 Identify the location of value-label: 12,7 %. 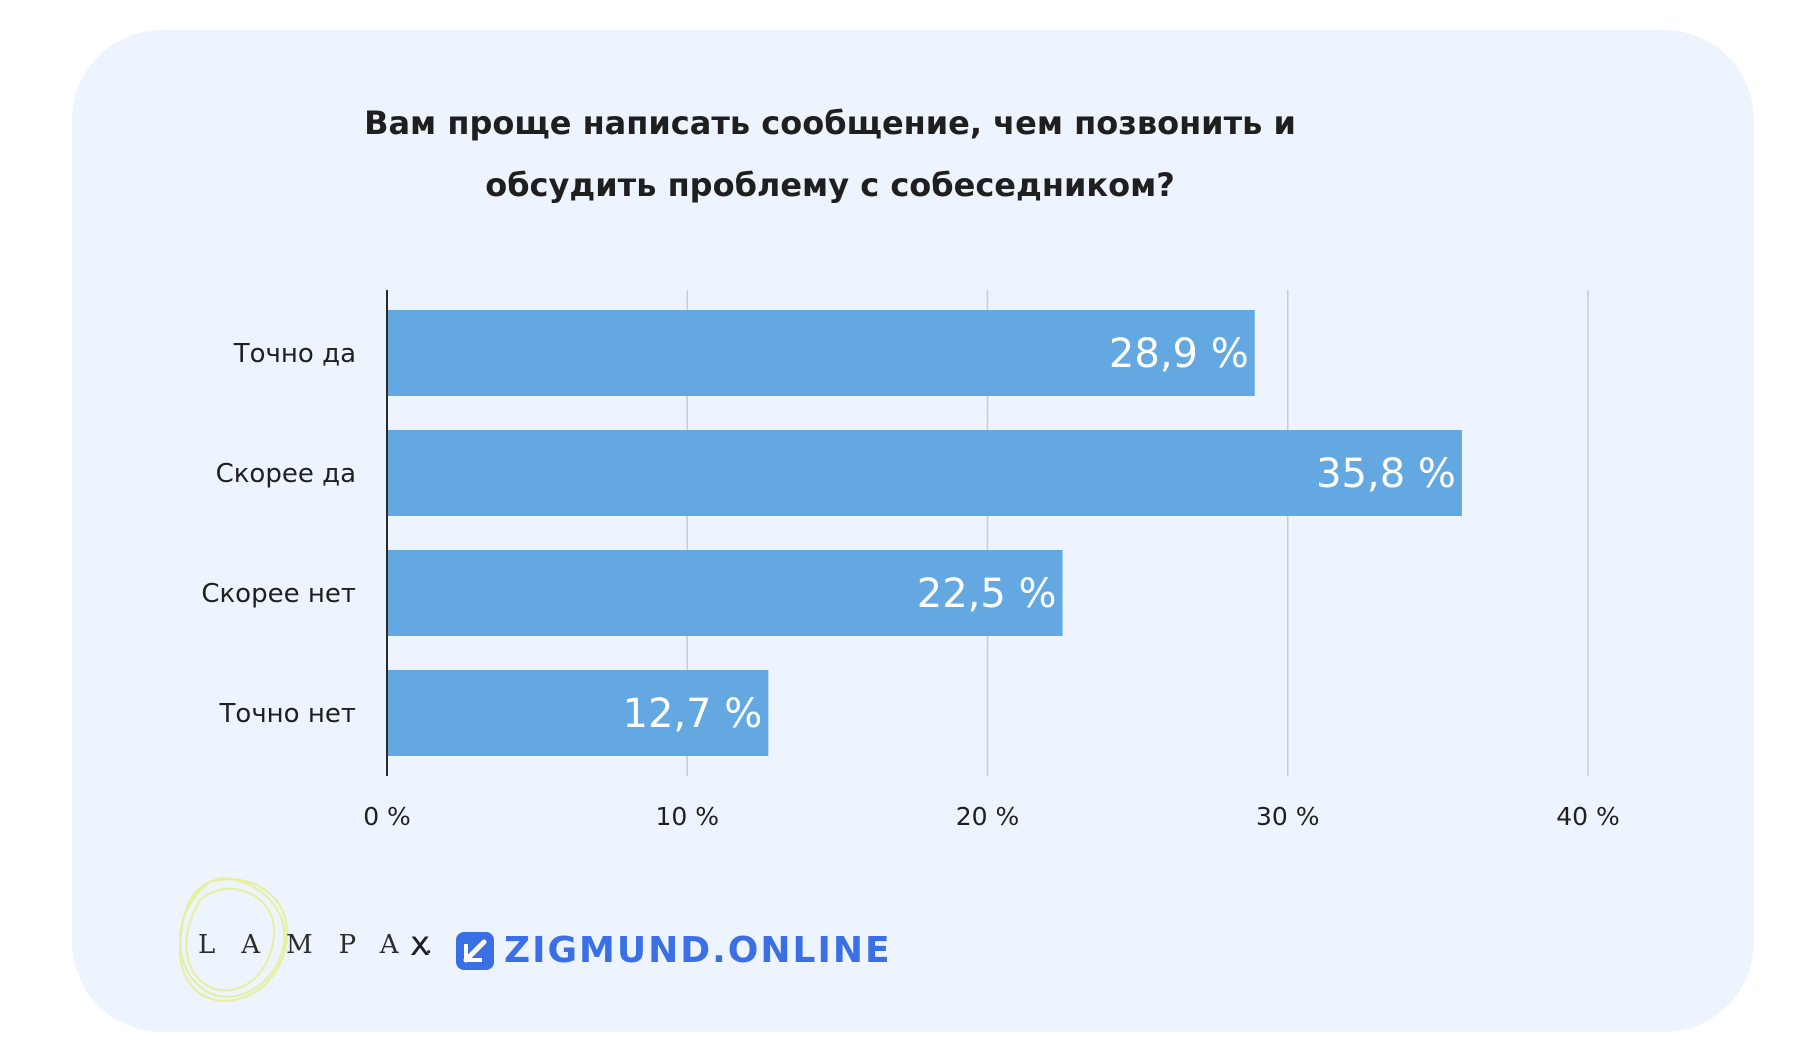
(693, 714).